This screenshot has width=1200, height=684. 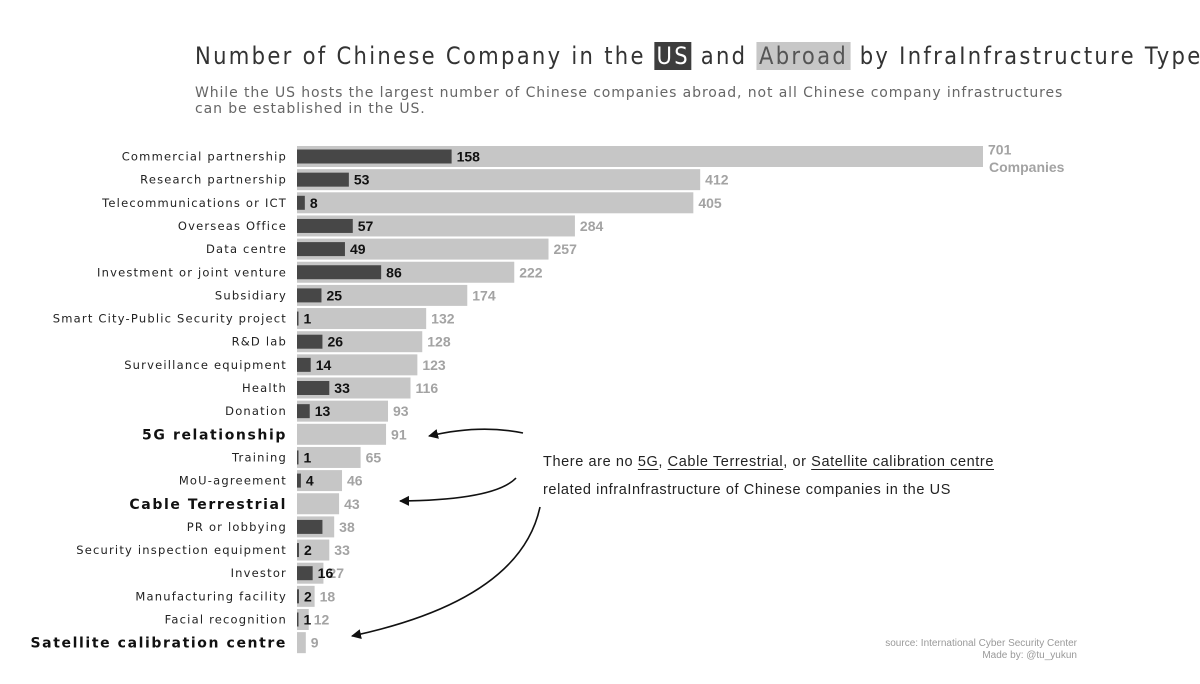 I want to click on category-label-facial-recognition: Facial recognition, so click(x=226, y=620).